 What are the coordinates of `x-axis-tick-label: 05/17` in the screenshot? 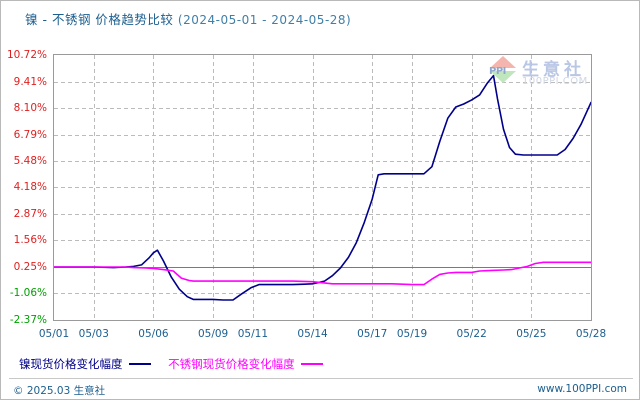 It's located at (372, 334).